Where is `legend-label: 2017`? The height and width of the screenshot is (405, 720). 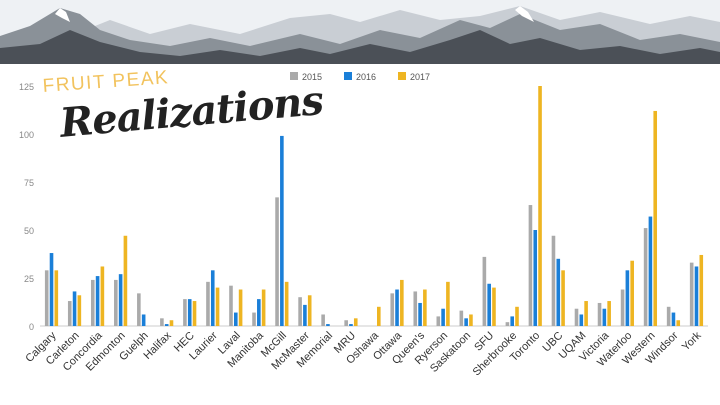
legend-label: 2017 is located at coordinates (420, 77).